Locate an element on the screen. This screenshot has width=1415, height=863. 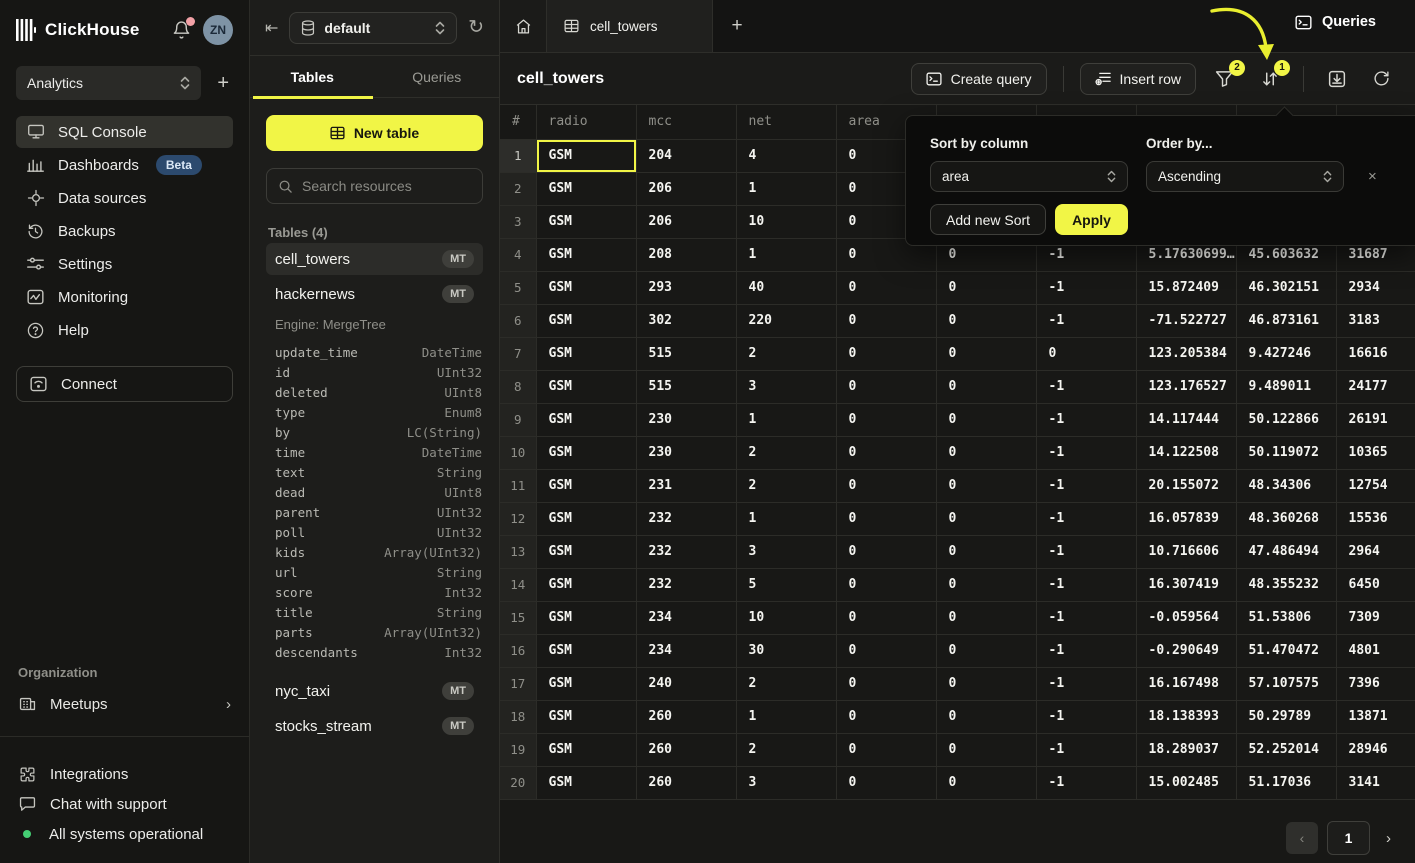
cell: -71.522727 is located at coordinates (1186, 320).